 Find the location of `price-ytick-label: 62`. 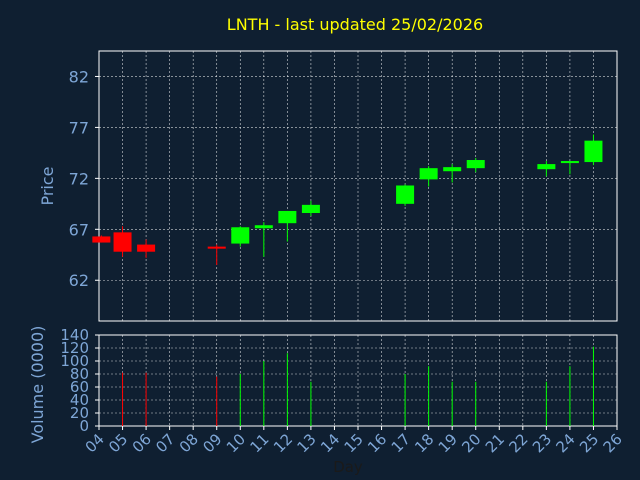

price-ytick-label: 62 is located at coordinates (79, 280).